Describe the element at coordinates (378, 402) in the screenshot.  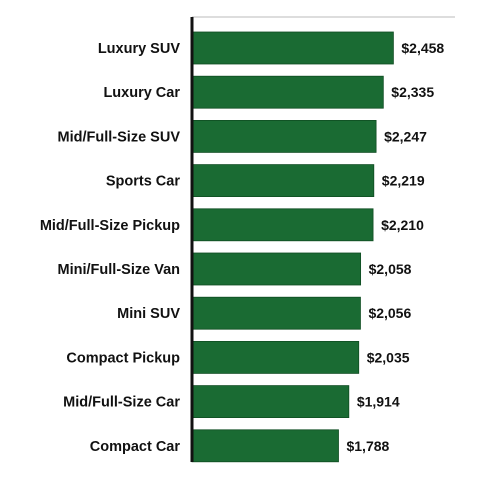
I see `value-label-8: $1,914` at that location.